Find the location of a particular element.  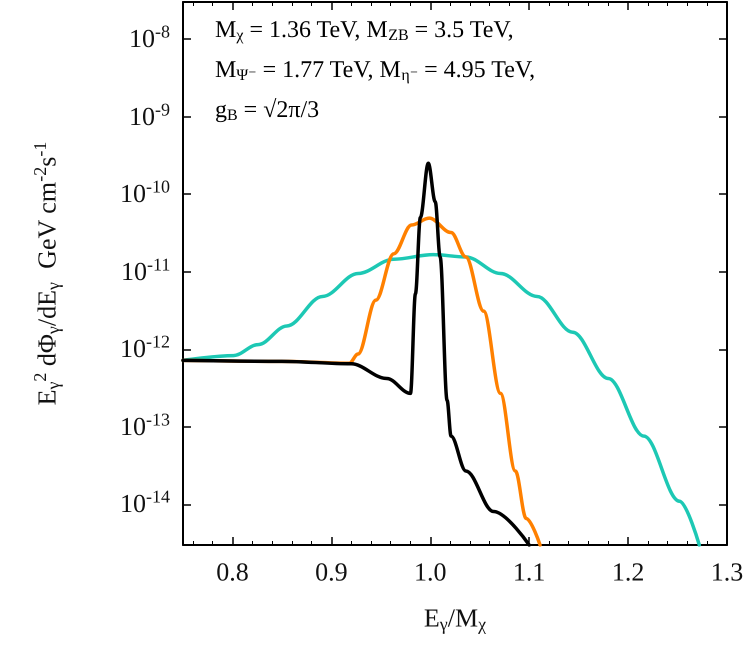

text: Eγ2 dΦγ/dEγ GeV cm-2s-1 is located at coordinates (46, 274).